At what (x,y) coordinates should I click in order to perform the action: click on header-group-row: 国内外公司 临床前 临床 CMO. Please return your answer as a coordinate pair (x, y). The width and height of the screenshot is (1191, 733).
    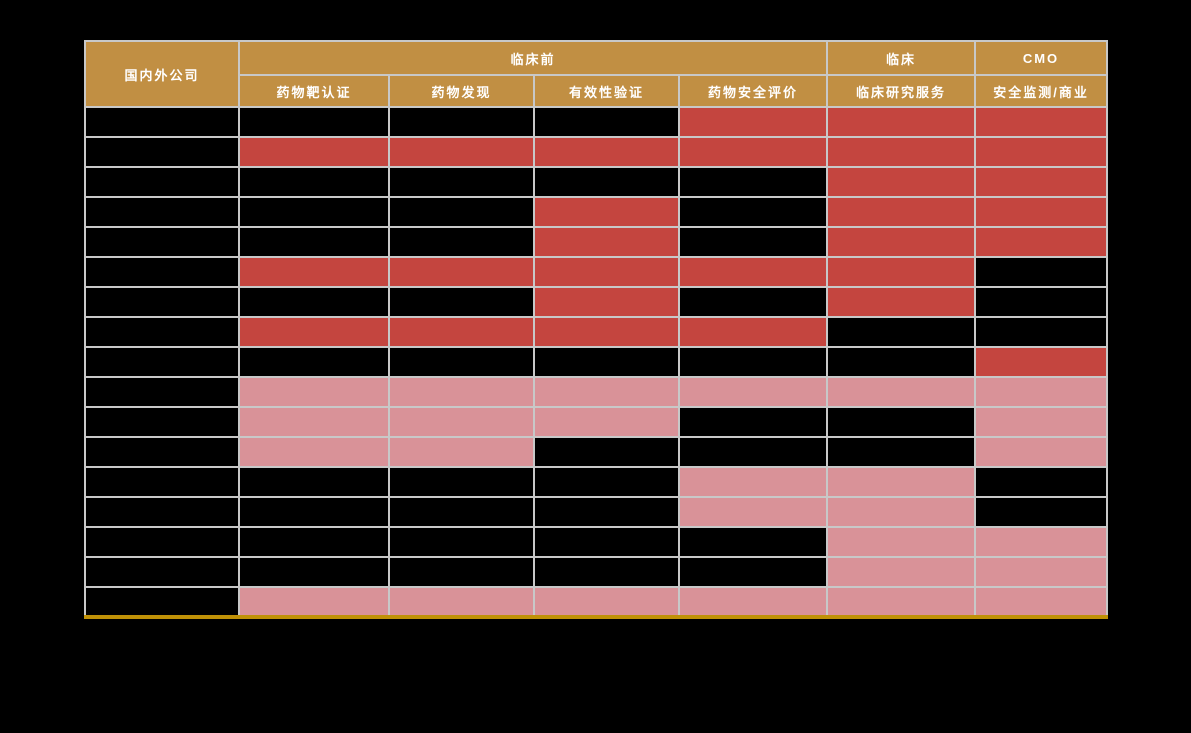
    Looking at the image, I should click on (596, 74).